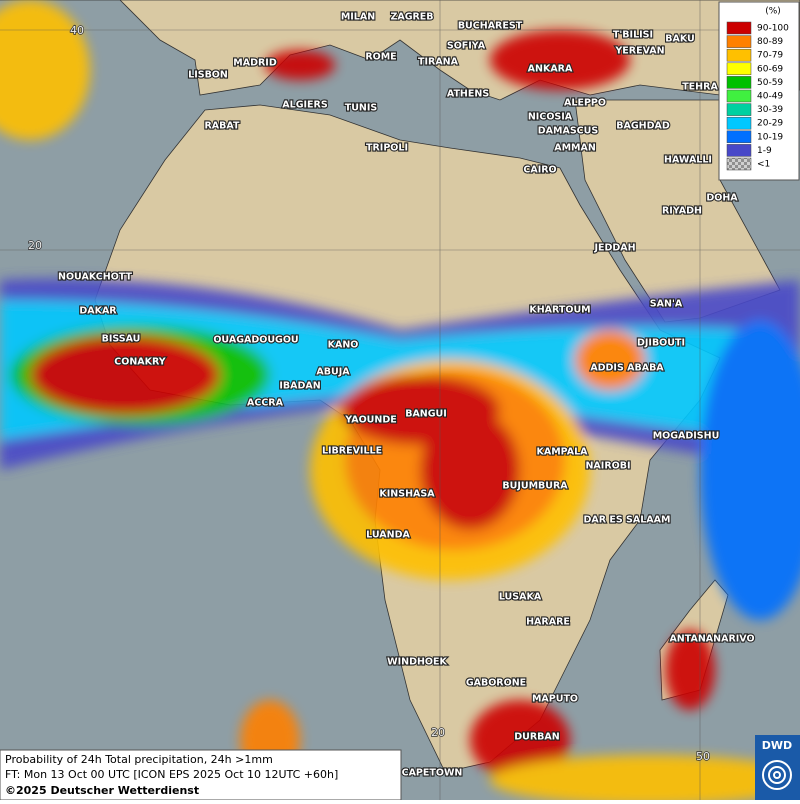 Image resolution: width=800 pixels, height=804 pixels. I want to click on legend-label: 50-59, so click(770, 83).